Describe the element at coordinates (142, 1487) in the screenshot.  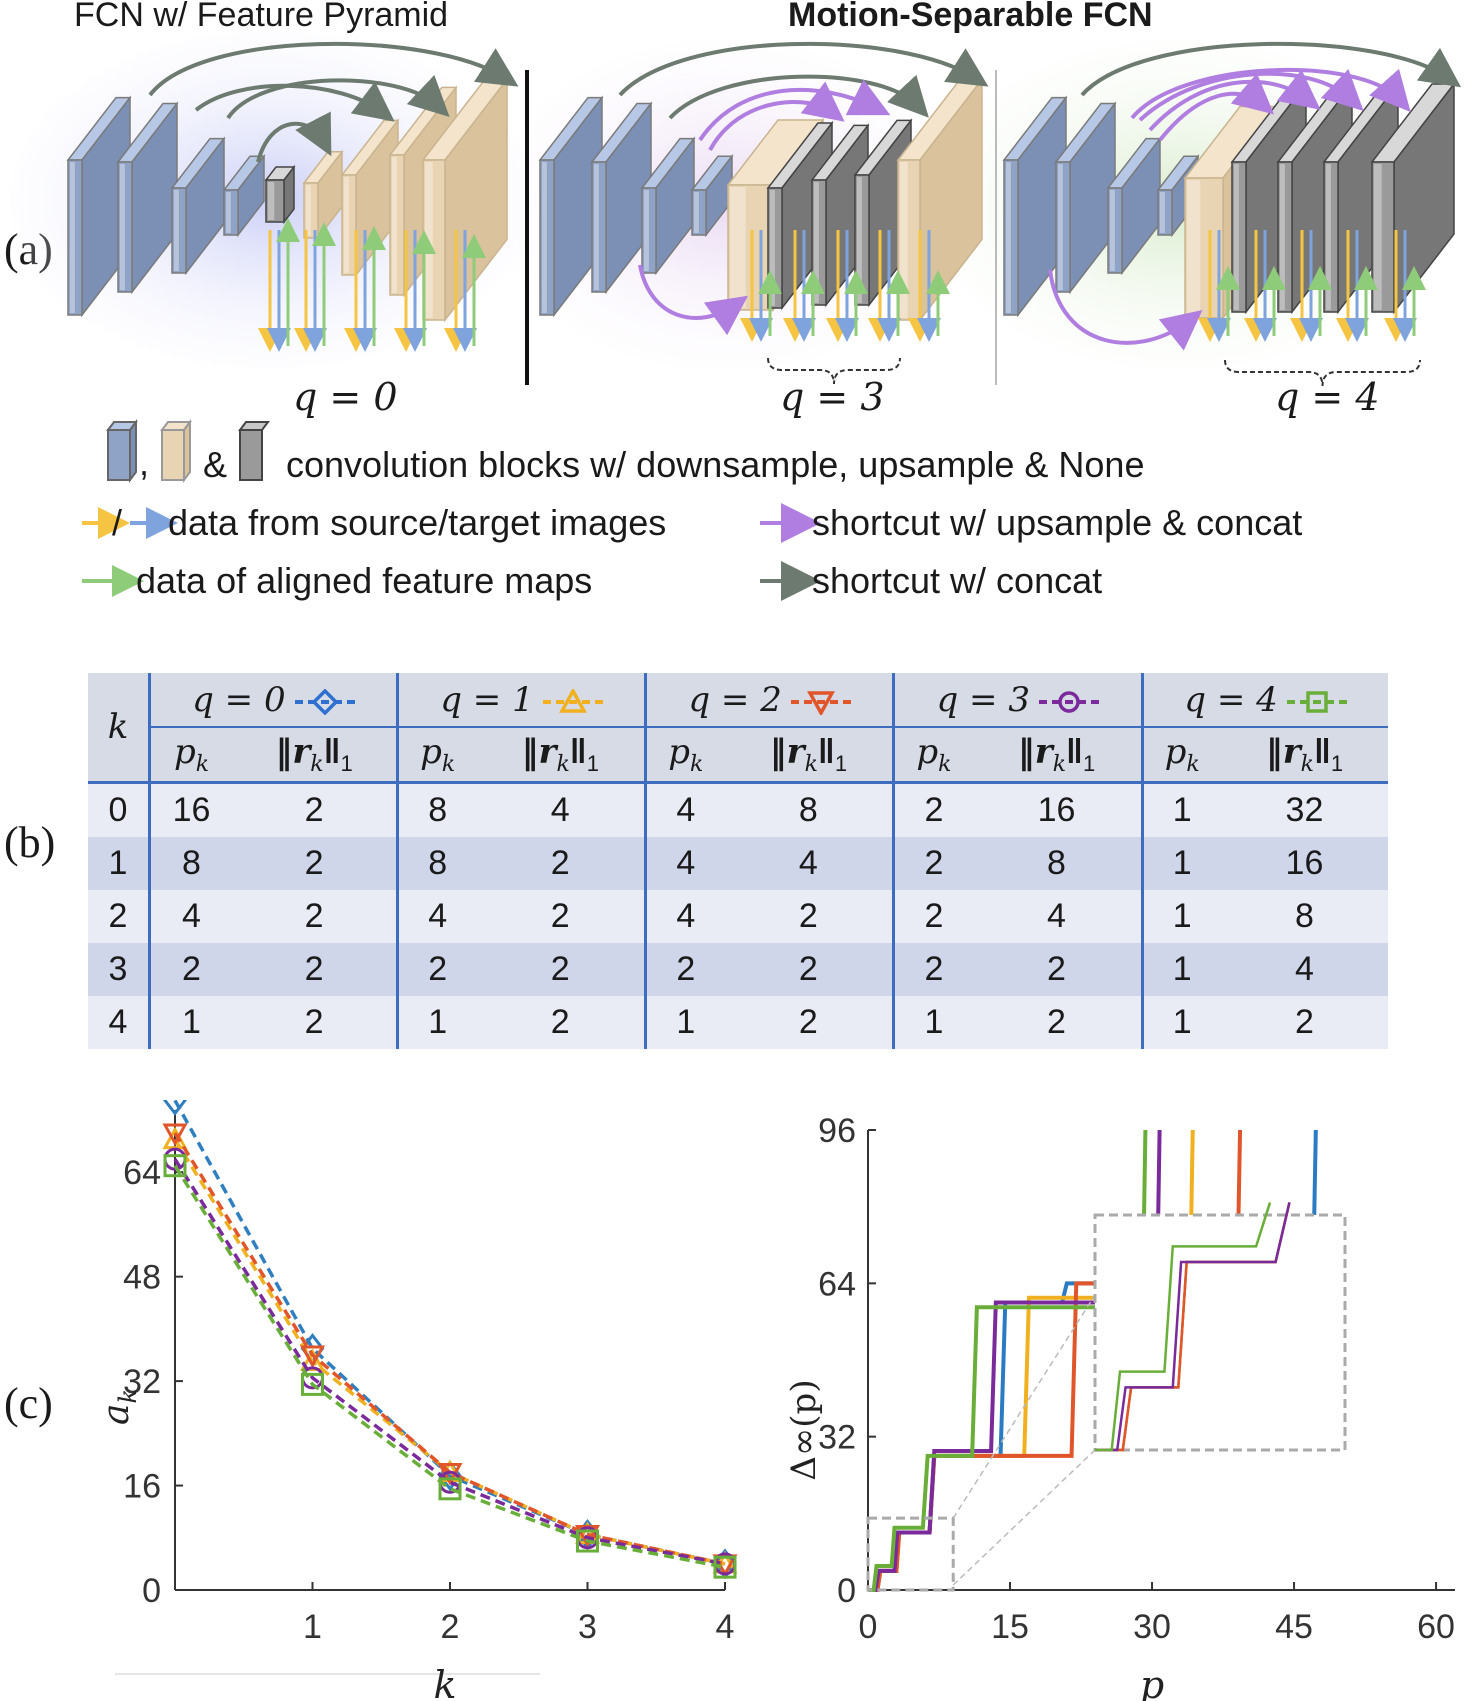
I see `y-tick-label: 16` at that location.